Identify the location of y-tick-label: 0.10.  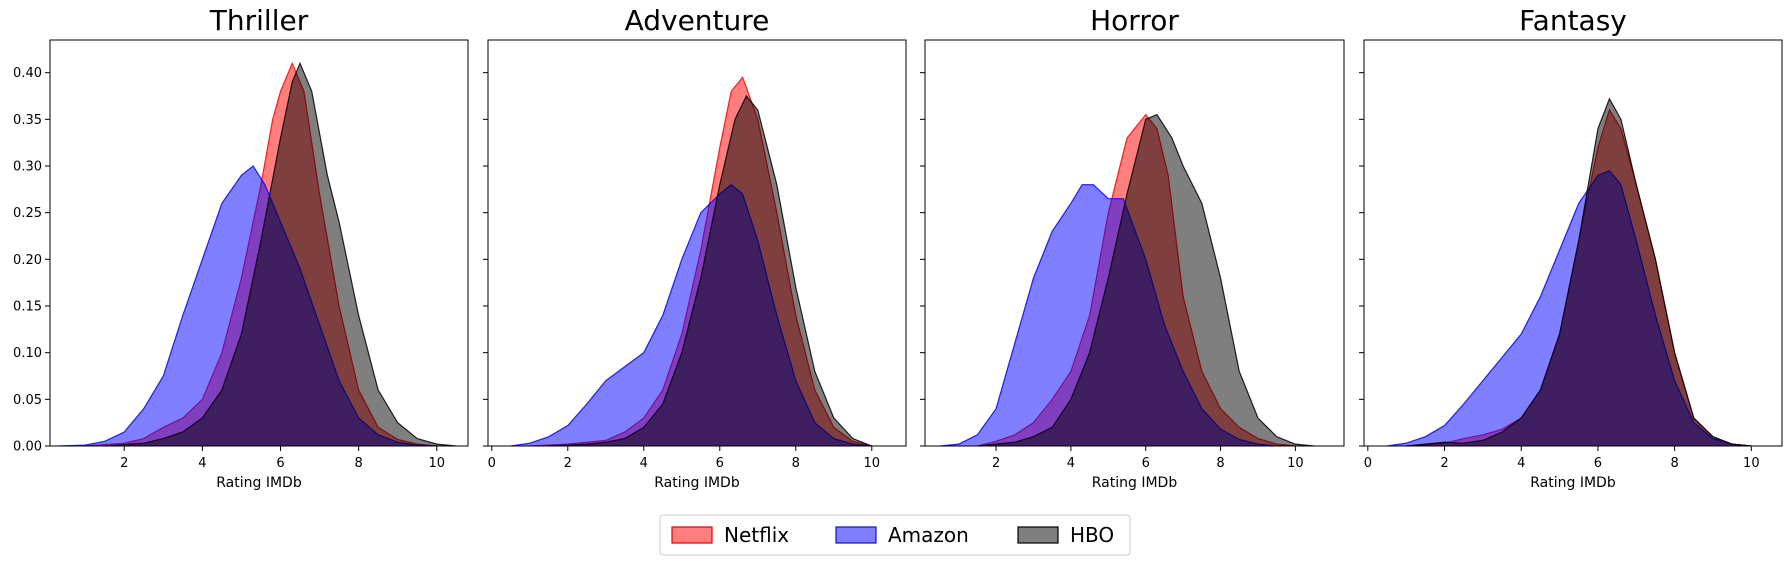
(27, 353).